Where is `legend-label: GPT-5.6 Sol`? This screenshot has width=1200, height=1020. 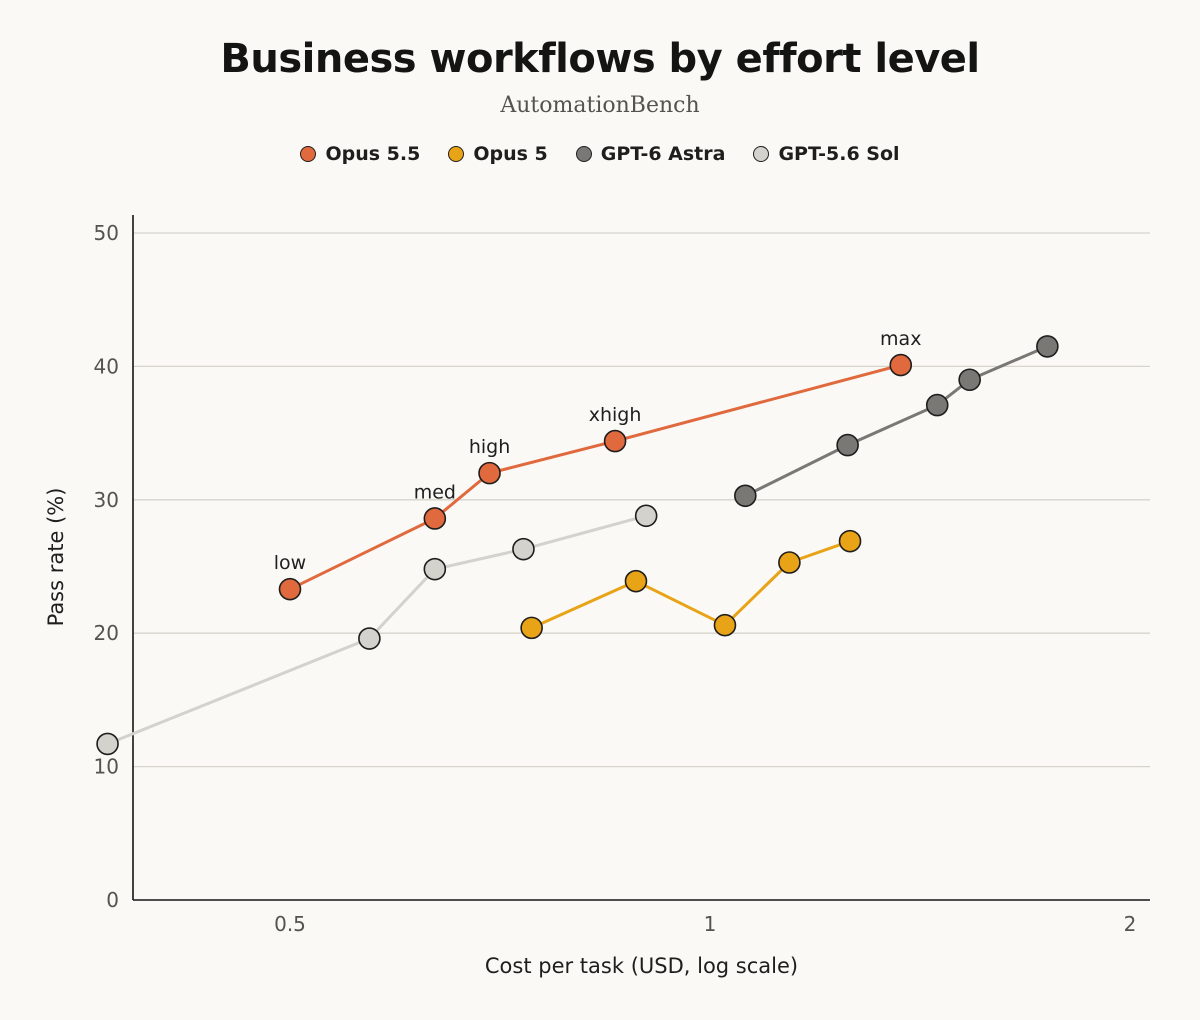 legend-label: GPT-5.6 Sol is located at coordinates (839, 154).